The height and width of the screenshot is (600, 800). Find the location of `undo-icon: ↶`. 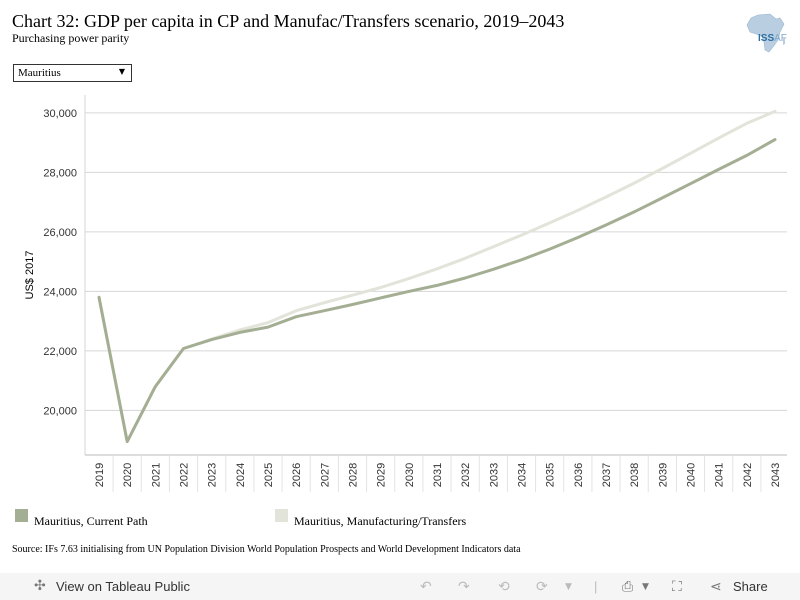

undo-icon: ↶ is located at coordinates (426, 587).